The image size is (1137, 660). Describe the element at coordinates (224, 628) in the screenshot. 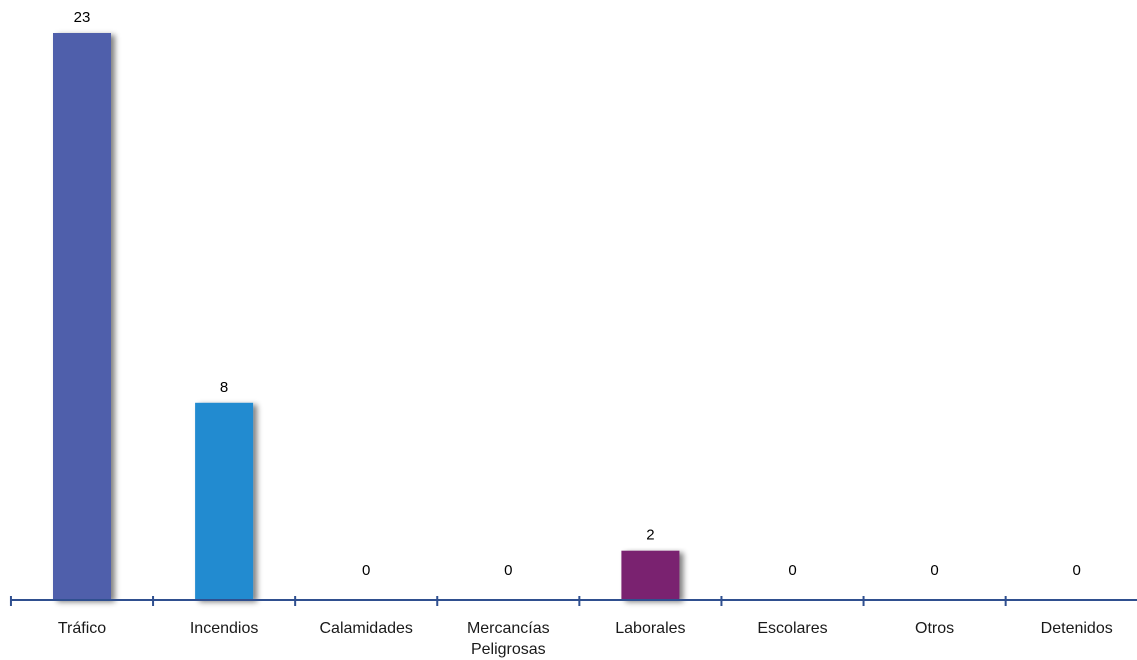

I see `category-label-incendios: Incendios` at that location.